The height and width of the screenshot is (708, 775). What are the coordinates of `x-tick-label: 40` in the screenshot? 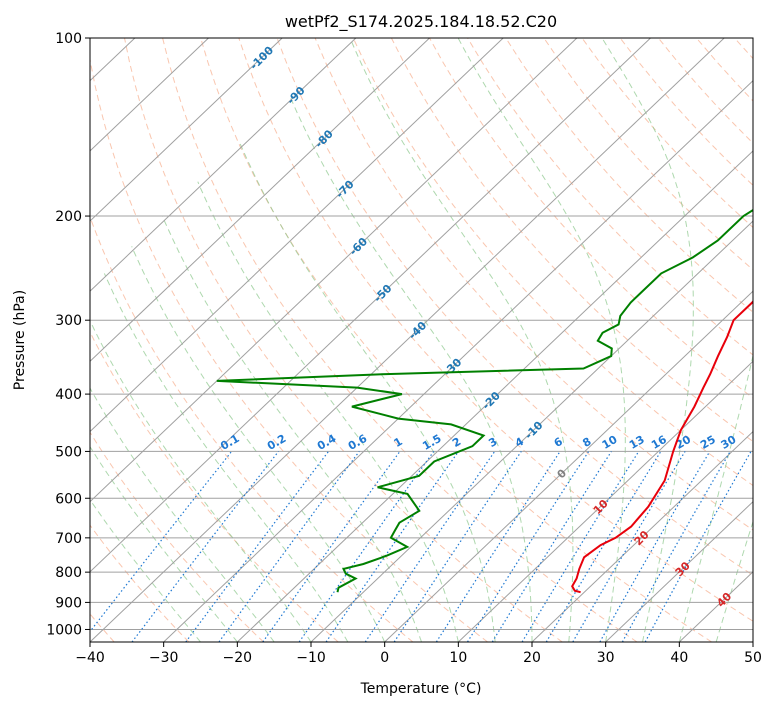 It's located at (679, 658).